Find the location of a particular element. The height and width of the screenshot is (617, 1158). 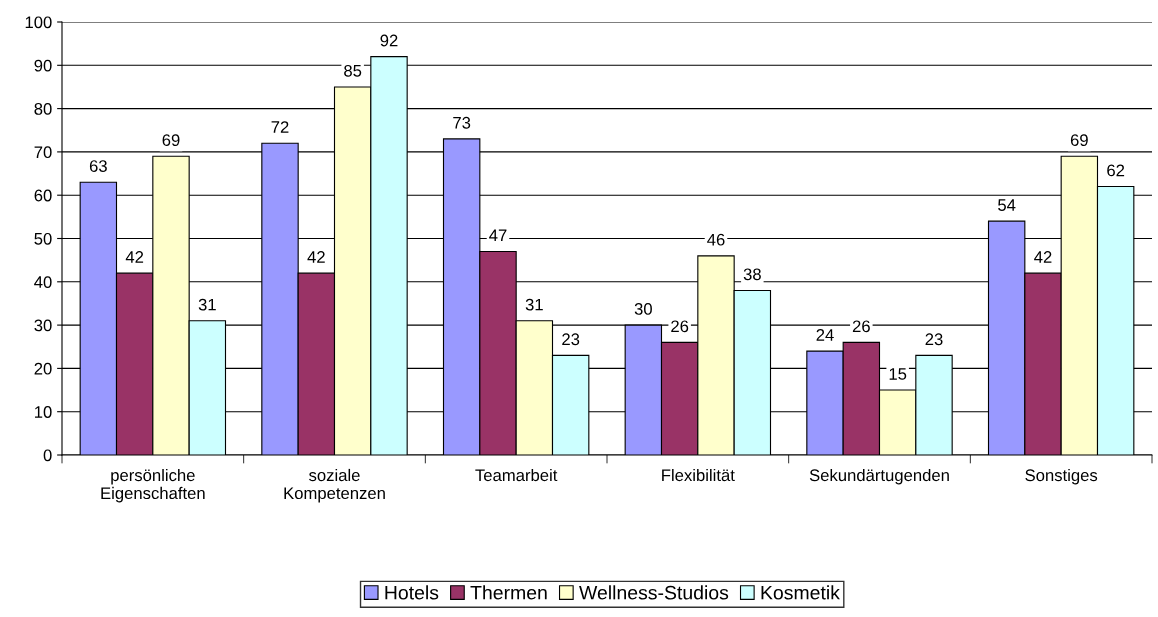

x-tick-label: Sekundärtugenden is located at coordinates (879, 476).